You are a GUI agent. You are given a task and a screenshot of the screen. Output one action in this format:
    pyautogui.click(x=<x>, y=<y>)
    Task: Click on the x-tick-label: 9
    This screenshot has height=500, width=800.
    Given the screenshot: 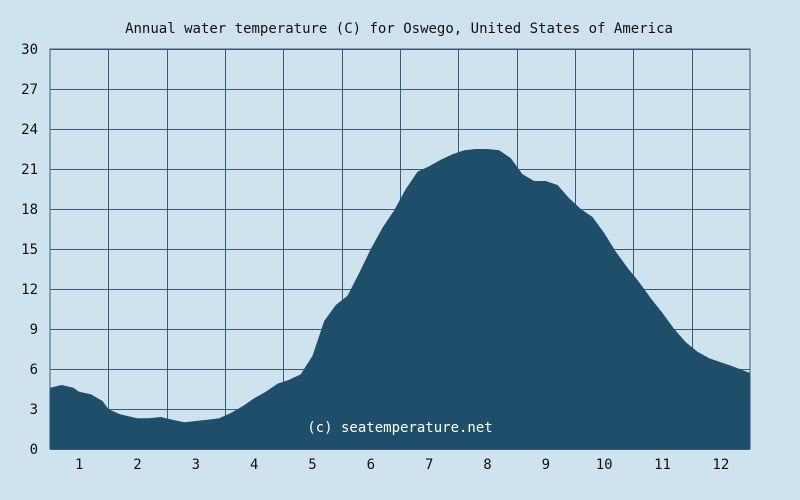 What is the action you would take?
    pyautogui.click(x=546, y=465)
    